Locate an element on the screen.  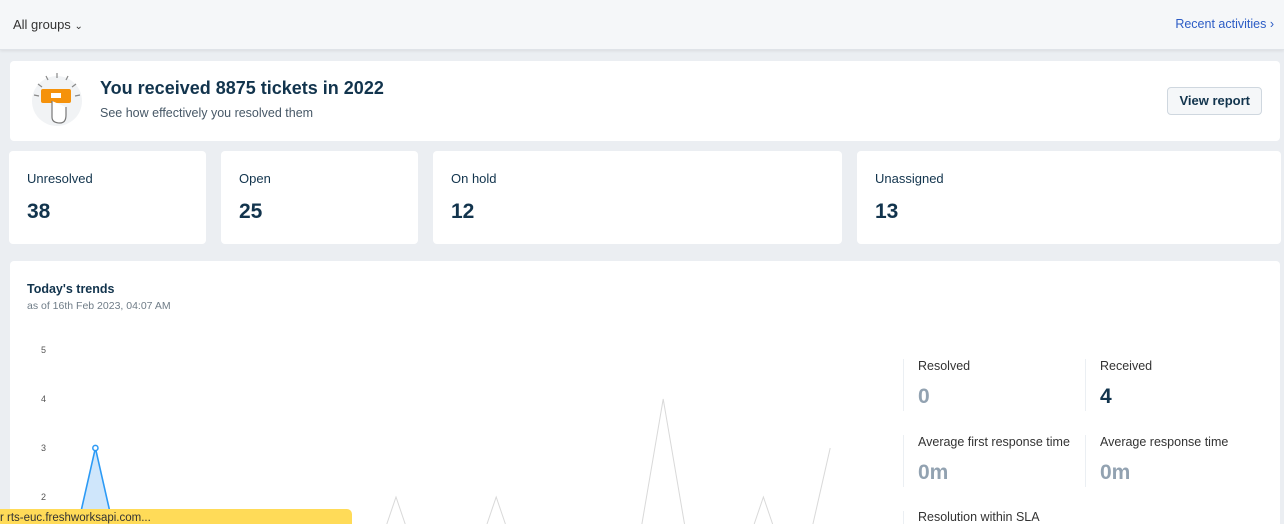
stat-label: Unassigned is located at coordinates (909, 178).